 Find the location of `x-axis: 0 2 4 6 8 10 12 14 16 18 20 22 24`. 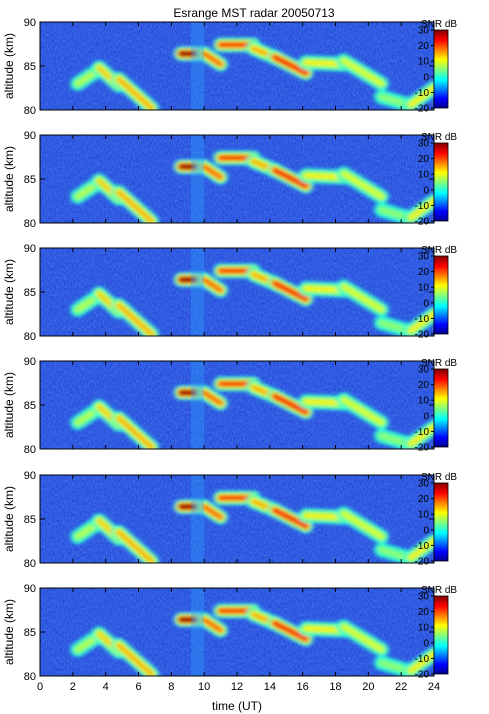

x-axis: 0 2 4 6 8 10 12 14 16 18 20 22 24 is located at coordinates (238, 687).